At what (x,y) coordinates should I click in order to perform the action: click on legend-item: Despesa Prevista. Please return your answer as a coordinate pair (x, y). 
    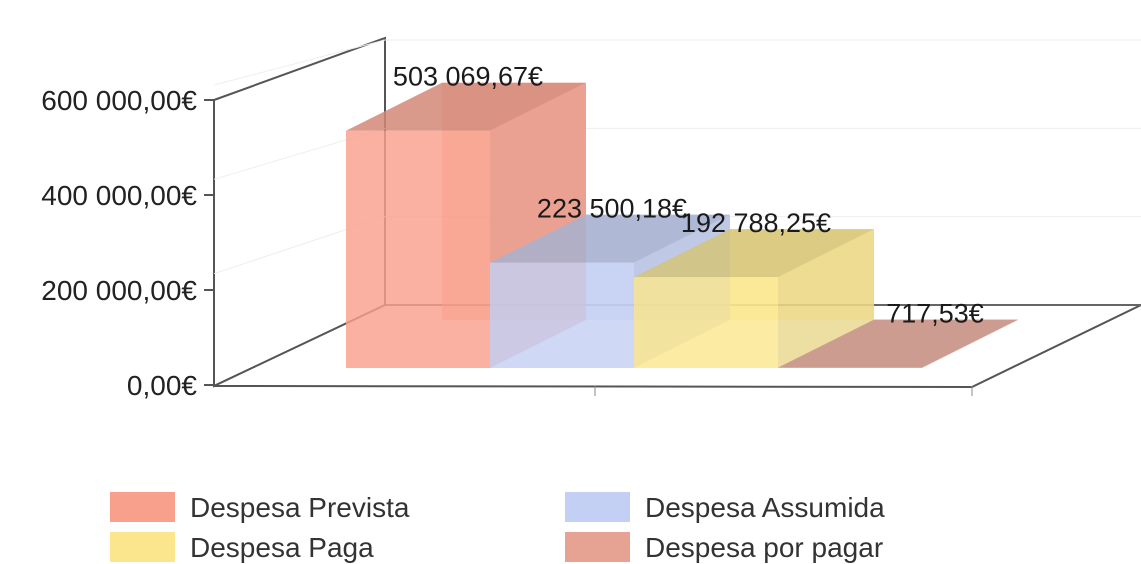
    Looking at the image, I should click on (260, 507).